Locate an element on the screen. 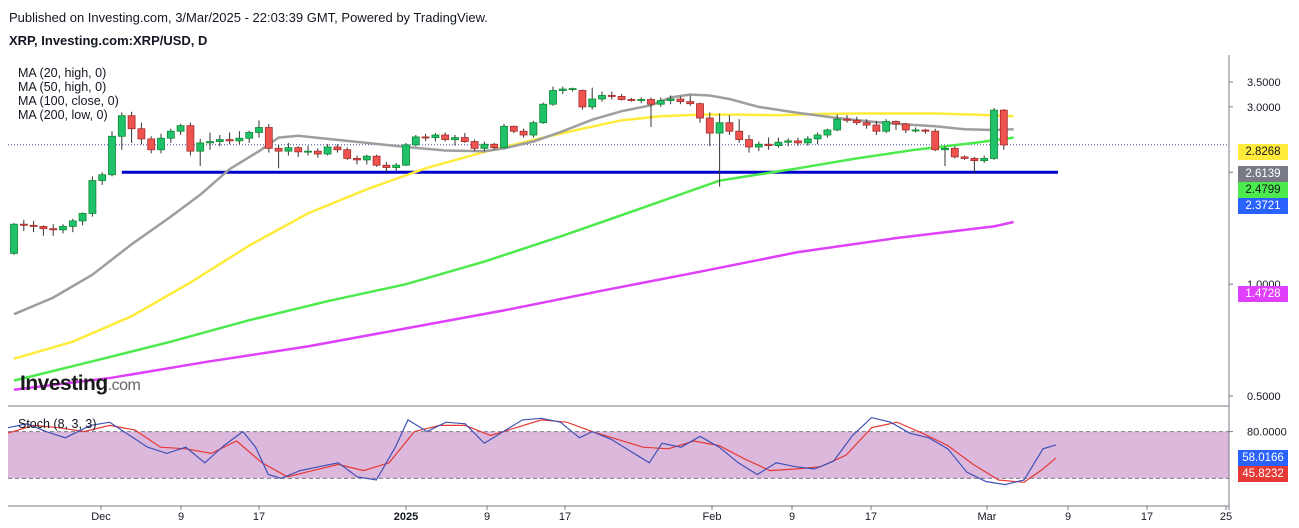 The width and height of the screenshot is (1299, 528). symbol-title: XRP, Investing.com:XRP/USD, D is located at coordinates (108, 40).